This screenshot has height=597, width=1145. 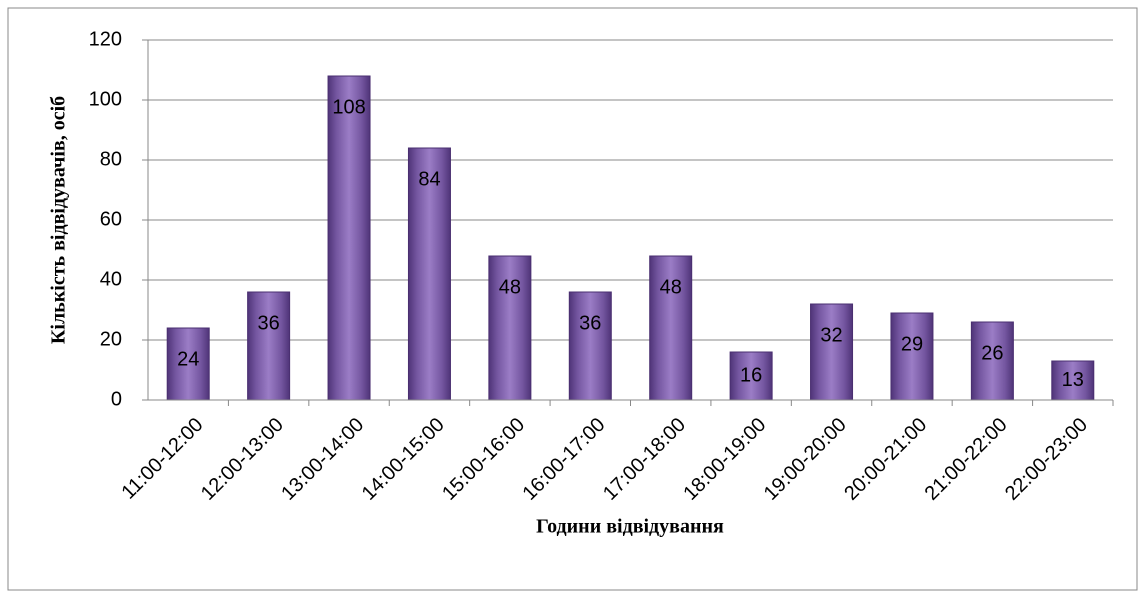 What do you see at coordinates (111, 219) in the screenshot?
I see `y-tick-label: 60` at bounding box center [111, 219].